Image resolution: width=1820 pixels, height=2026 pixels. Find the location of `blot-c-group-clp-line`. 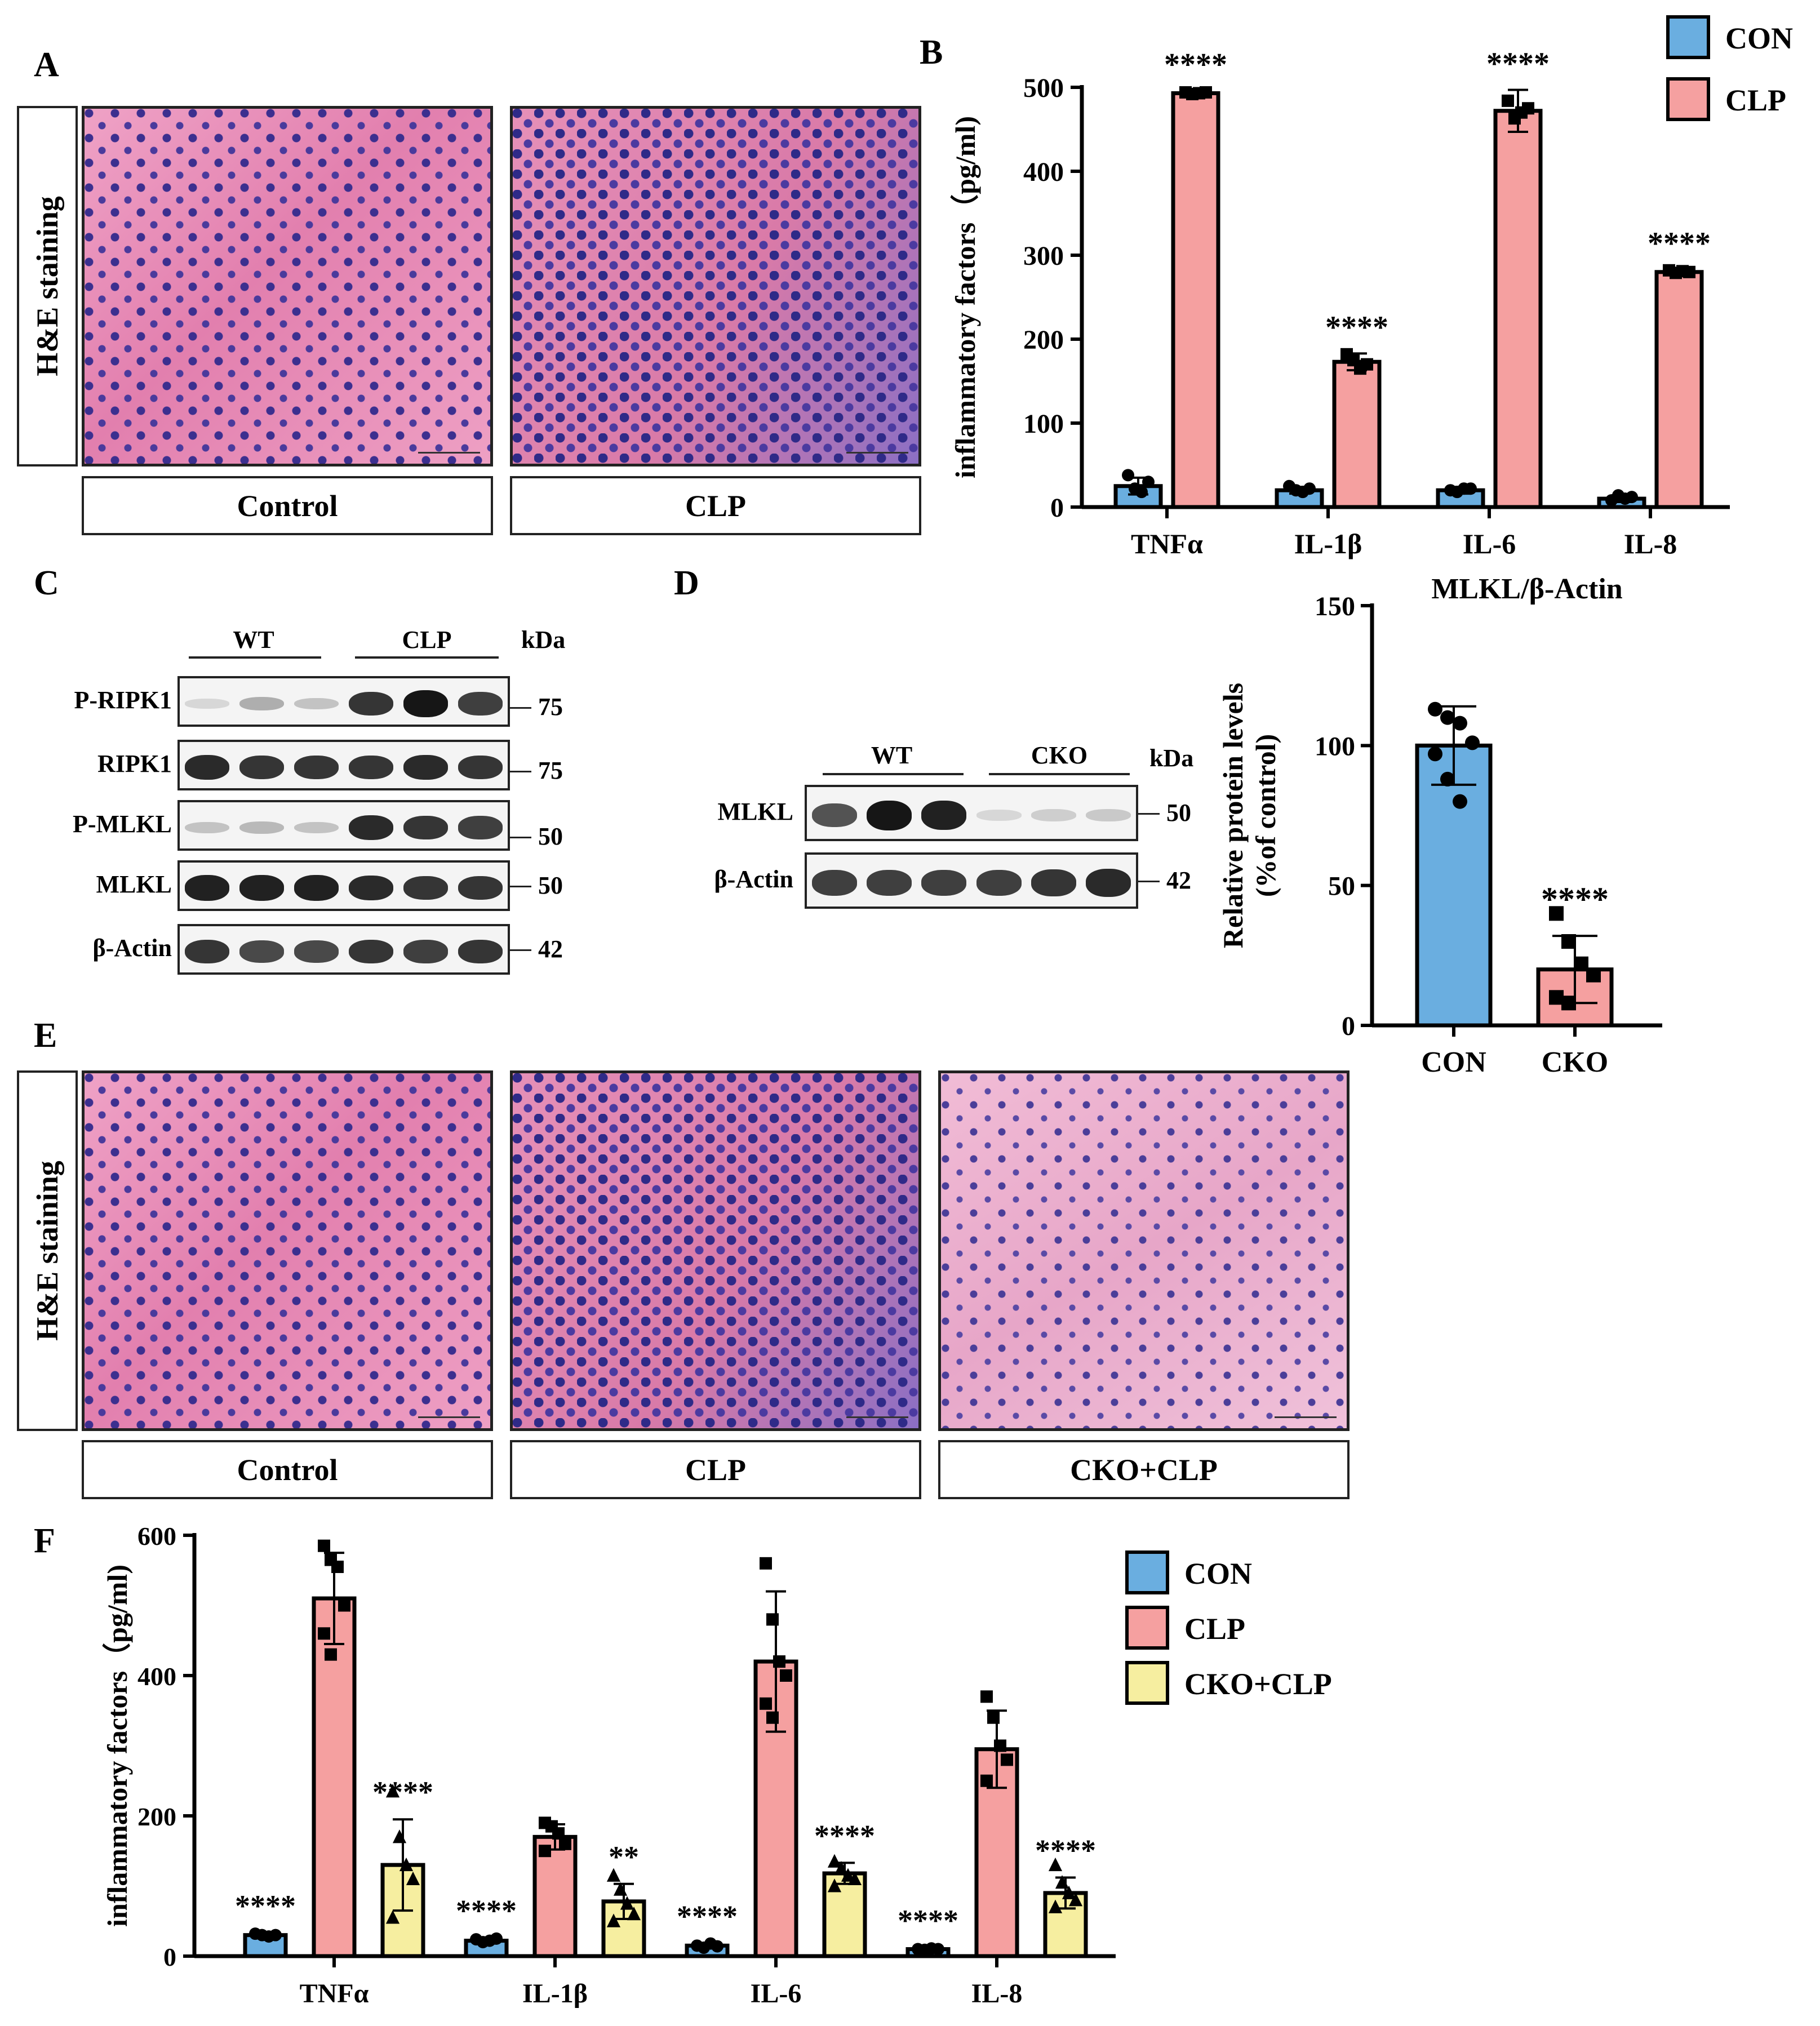

blot-c-group-clp-line is located at coordinates (427, 657).